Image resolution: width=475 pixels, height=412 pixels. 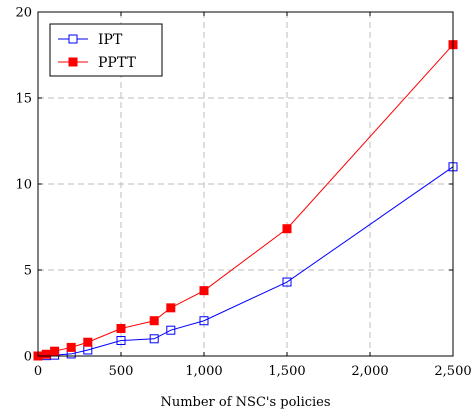 I want to click on x-tick-label: 500, so click(x=121, y=371).